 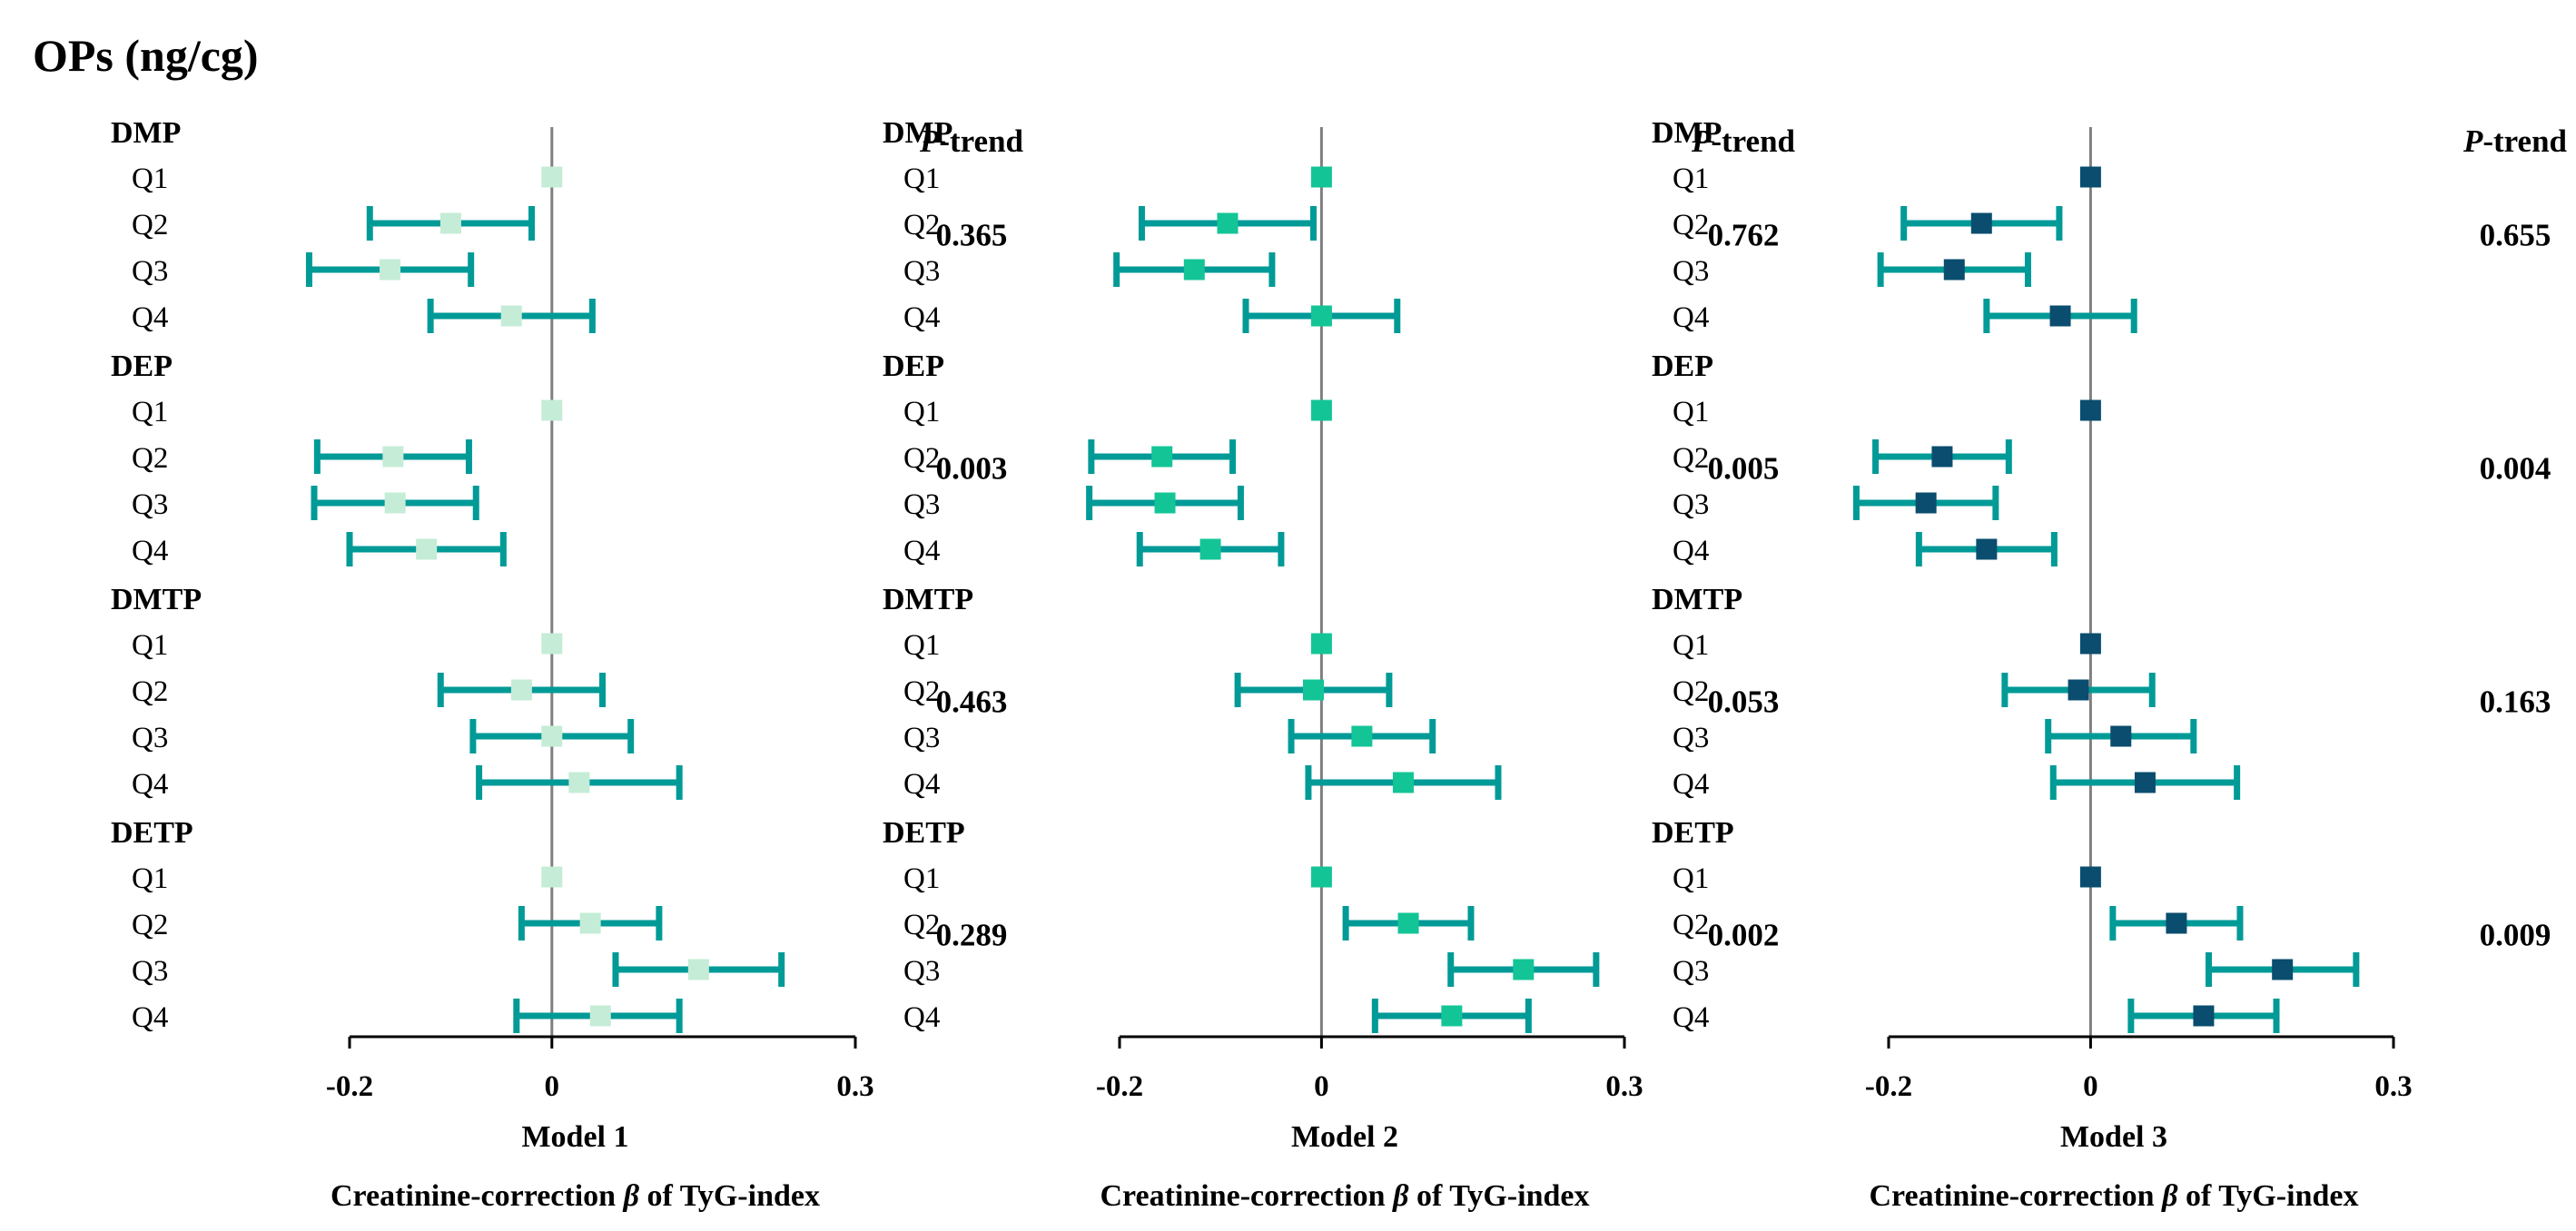 I want to click on model-1-x-tick-label: 0, so click(x=552, y=1086).